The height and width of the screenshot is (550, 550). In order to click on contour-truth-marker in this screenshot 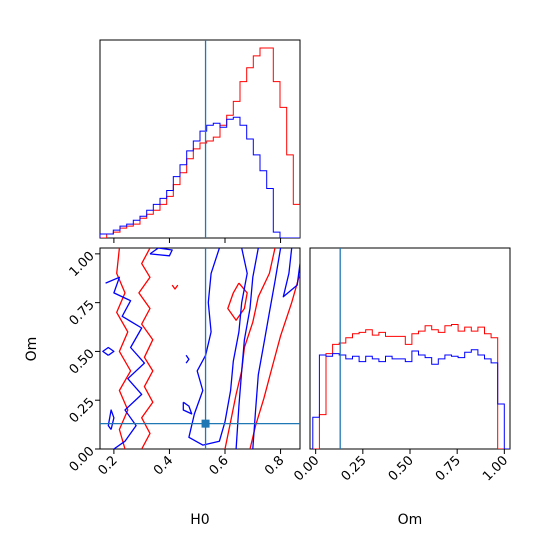, I will do `click(205, 423)`.